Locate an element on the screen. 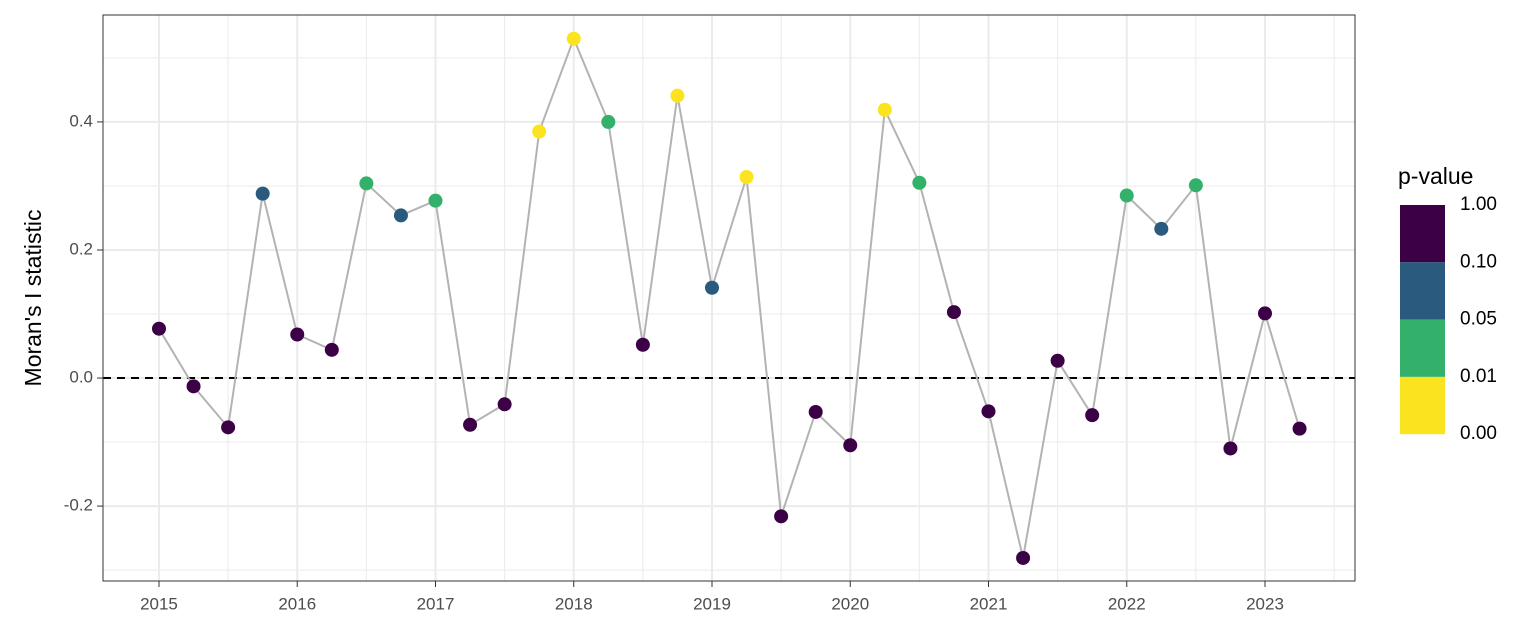 This screenshot has height=633, width=1536. x-tick-label: 2015 is located at coordinates (159, 603).